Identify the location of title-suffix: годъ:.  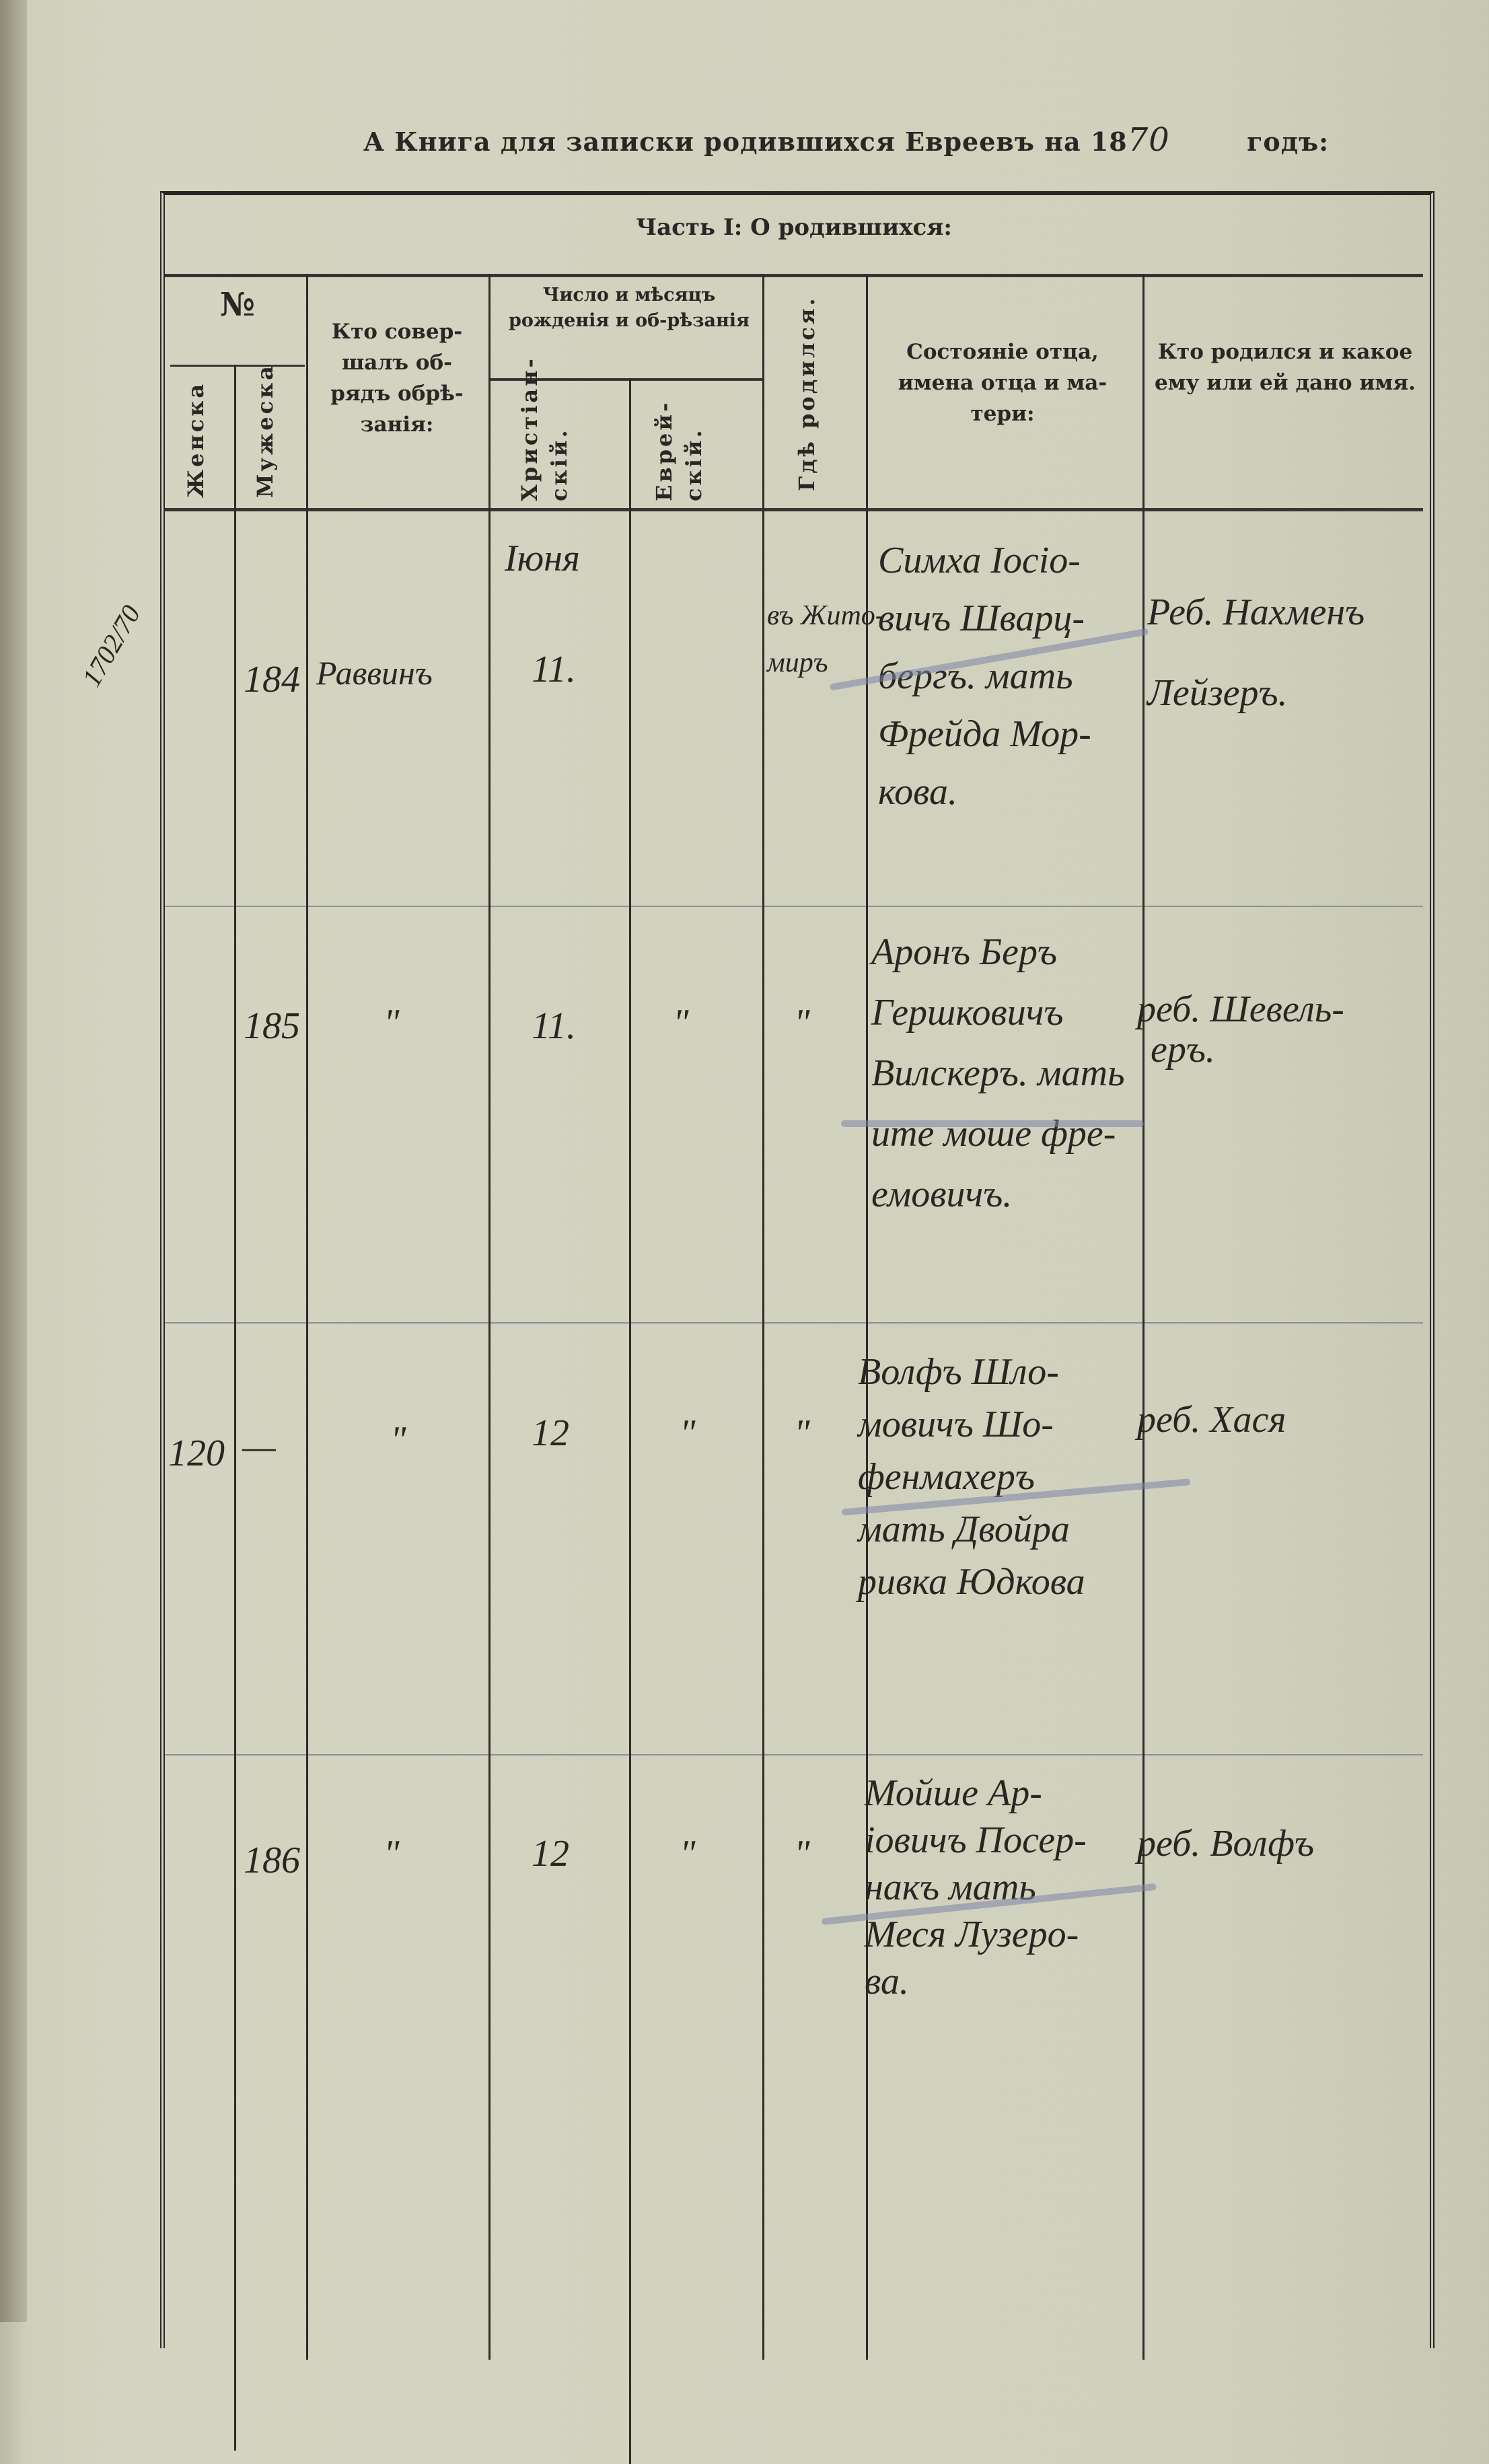
(1288, 141).